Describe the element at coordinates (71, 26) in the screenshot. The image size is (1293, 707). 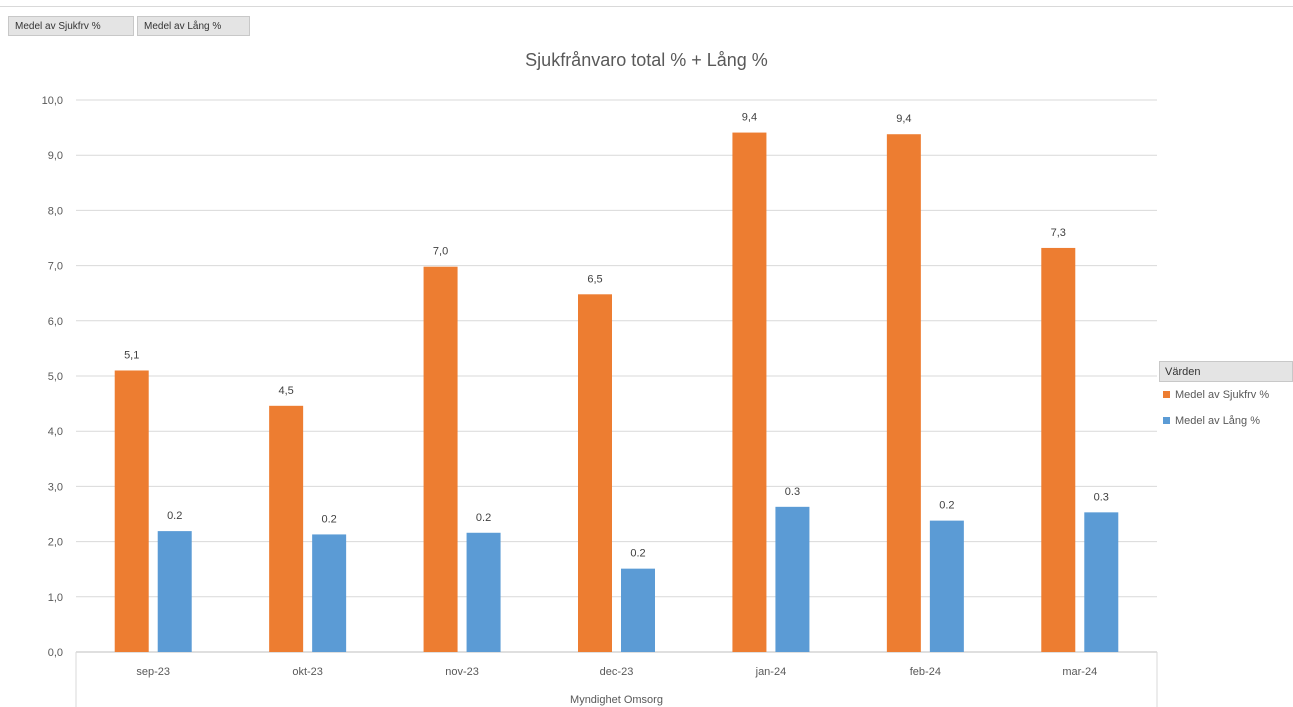
I see `field-button-sjukfrv: Medel av Sjukfrv %` at that location.